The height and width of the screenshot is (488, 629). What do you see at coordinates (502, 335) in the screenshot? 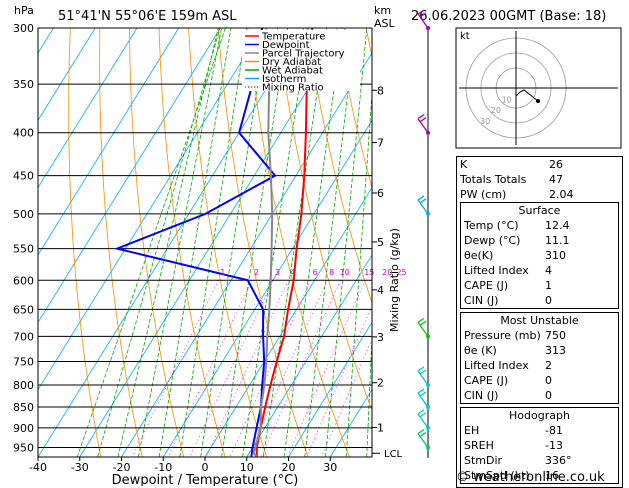
I see `most-unstable-label: Pressure (mb)` at bounding box center [502, 335].